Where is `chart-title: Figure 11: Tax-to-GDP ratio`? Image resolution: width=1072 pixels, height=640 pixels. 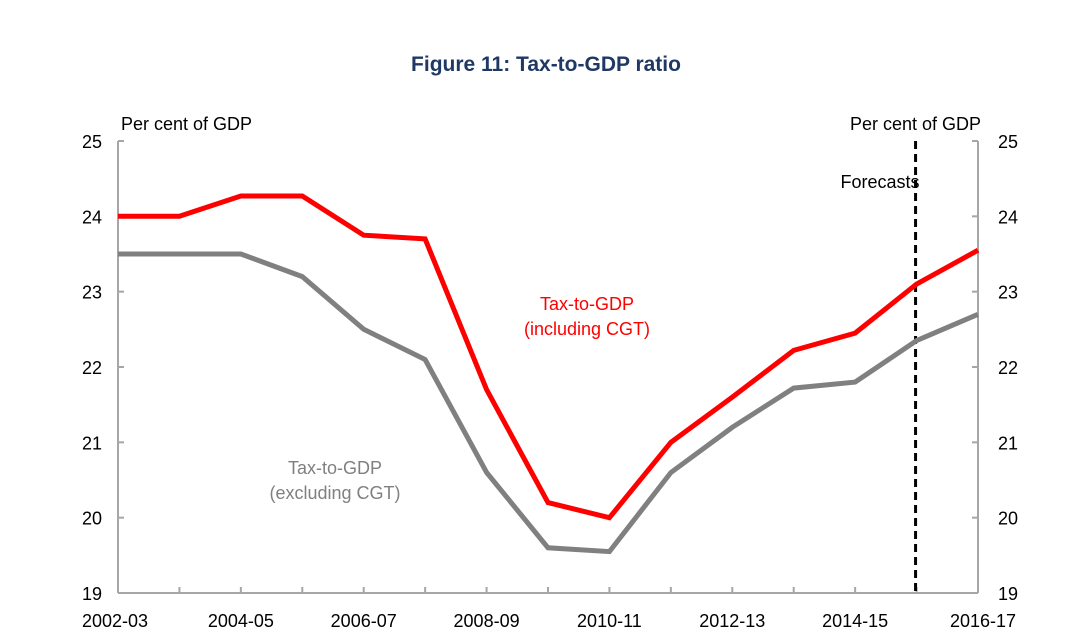
chart-title: Figure 11: Tax-to-GDP ratio is located at coordinates (546, 64).